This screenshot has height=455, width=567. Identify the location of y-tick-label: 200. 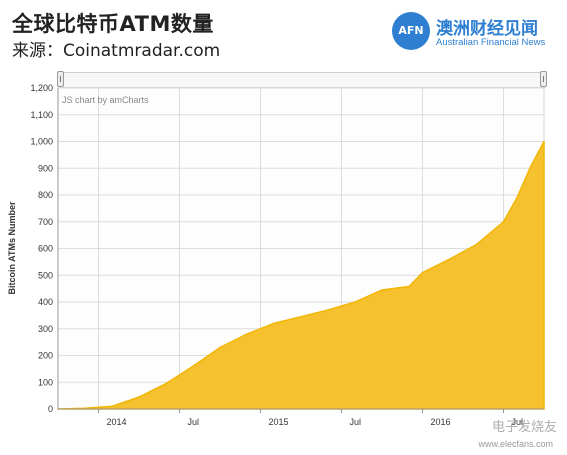
(45, 356).